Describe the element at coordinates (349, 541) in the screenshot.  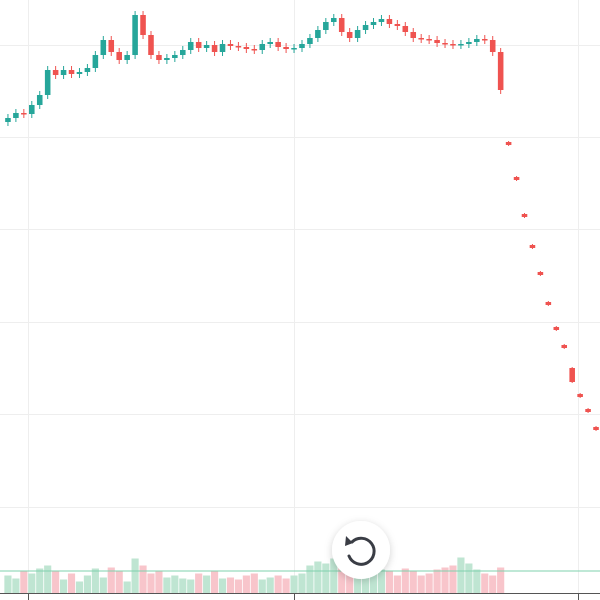
I see `reset-icon-arrow` at that location.